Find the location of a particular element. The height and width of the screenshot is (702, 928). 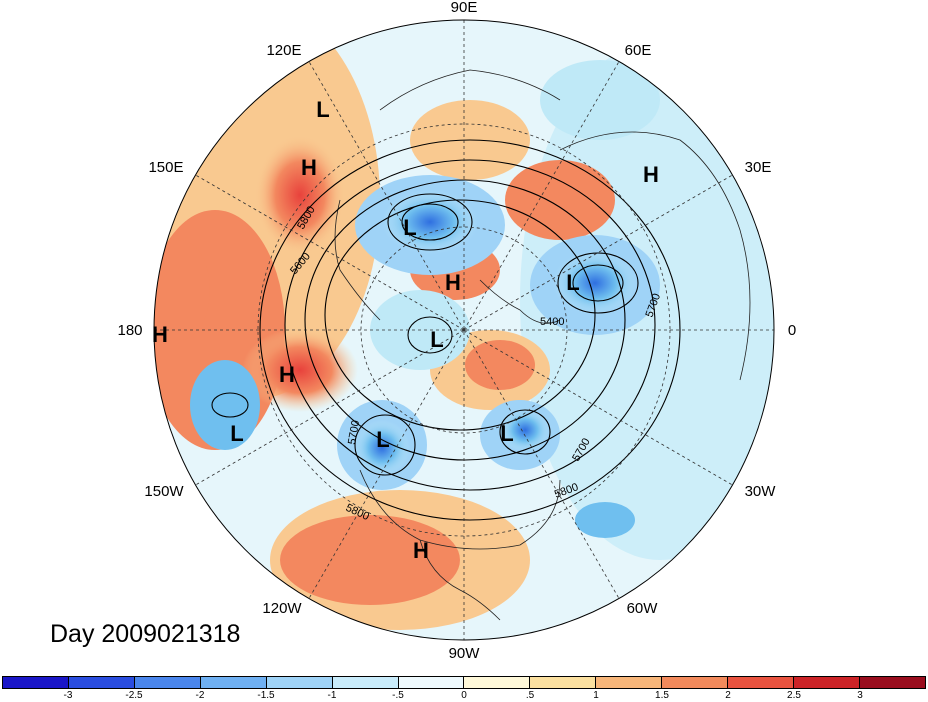

lon-label-120e: 120E is located at coordinates (283, 50).